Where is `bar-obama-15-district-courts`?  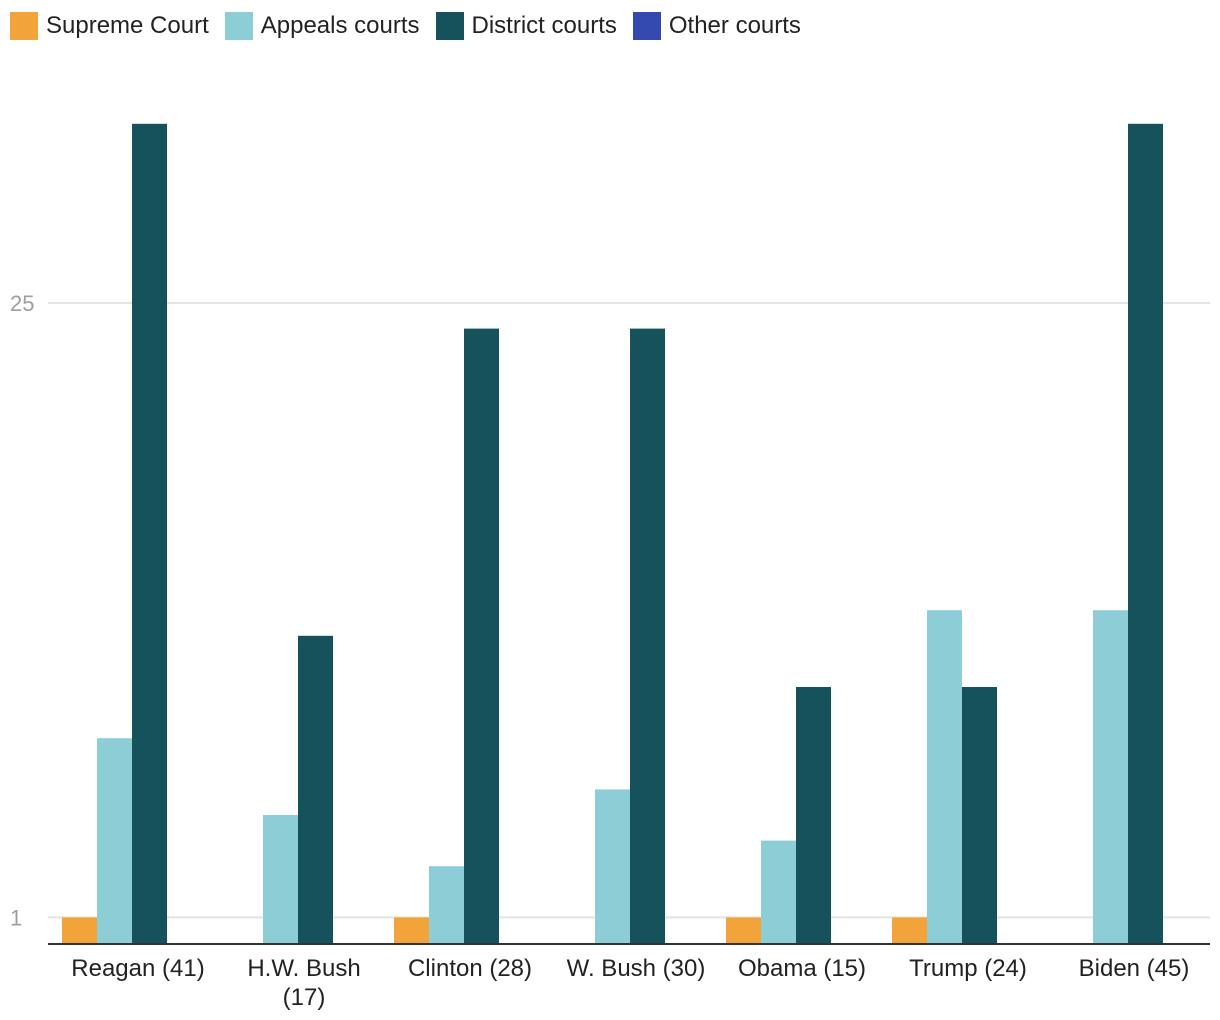
bar-obama-15-district-courts is located at coordinates (813, 815).